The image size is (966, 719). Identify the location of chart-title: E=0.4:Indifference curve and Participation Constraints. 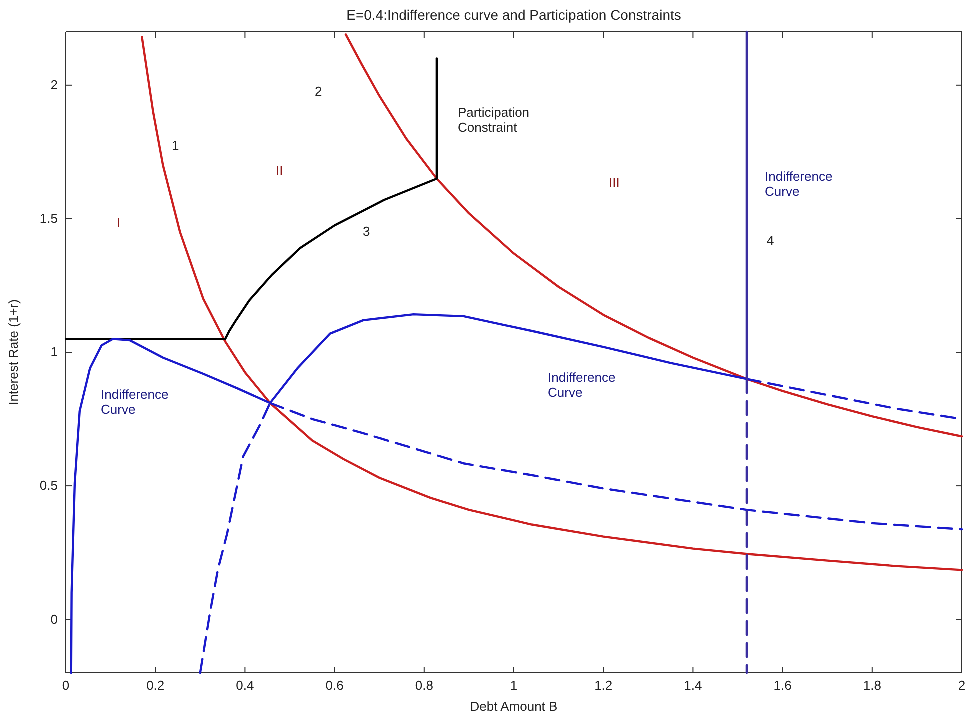
(514, 15).